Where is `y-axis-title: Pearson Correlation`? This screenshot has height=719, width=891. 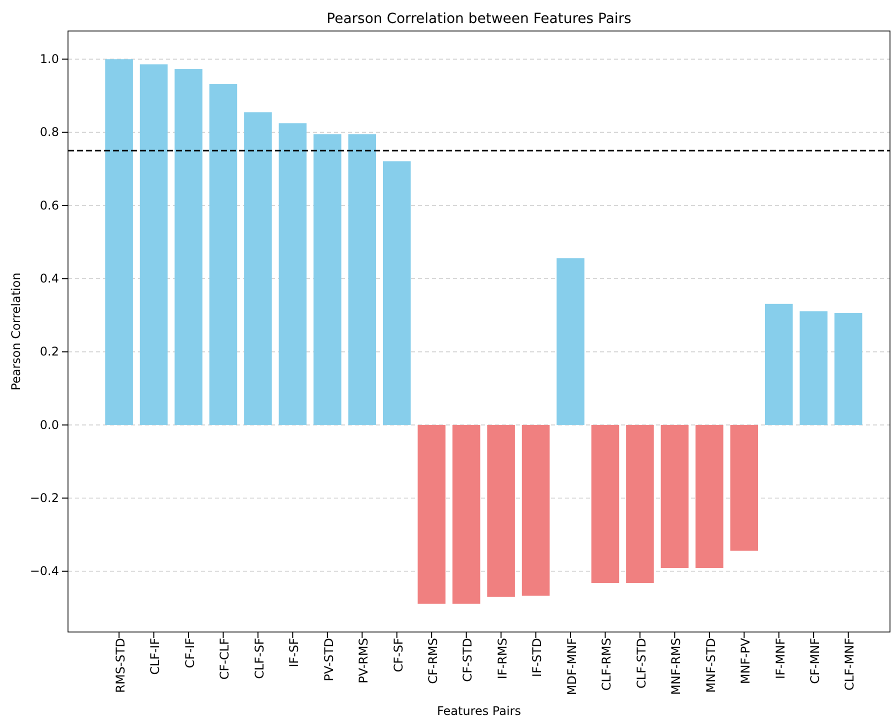 y-axis-title: Pearson Correlation is located at coordinates (16, 331).